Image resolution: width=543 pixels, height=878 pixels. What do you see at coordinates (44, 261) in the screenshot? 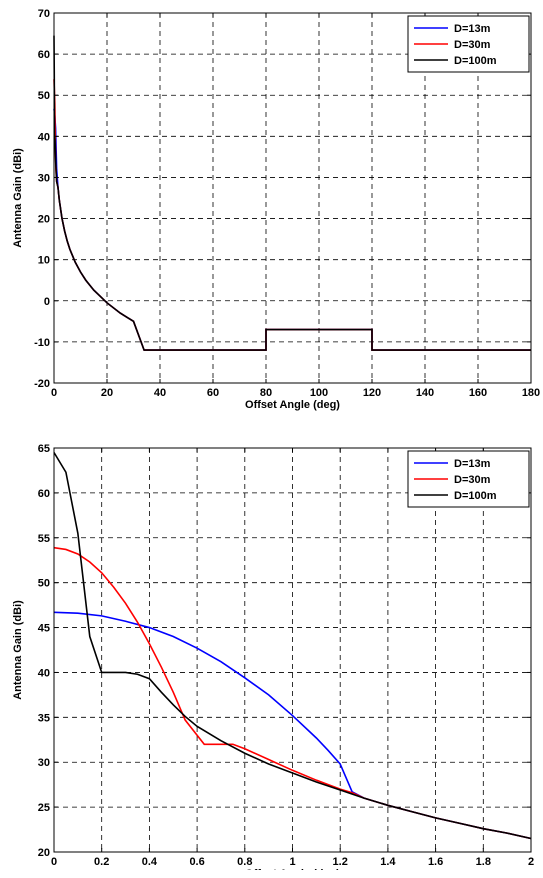
I see `y-tick-label: 10` at bounding box center [44, 261].